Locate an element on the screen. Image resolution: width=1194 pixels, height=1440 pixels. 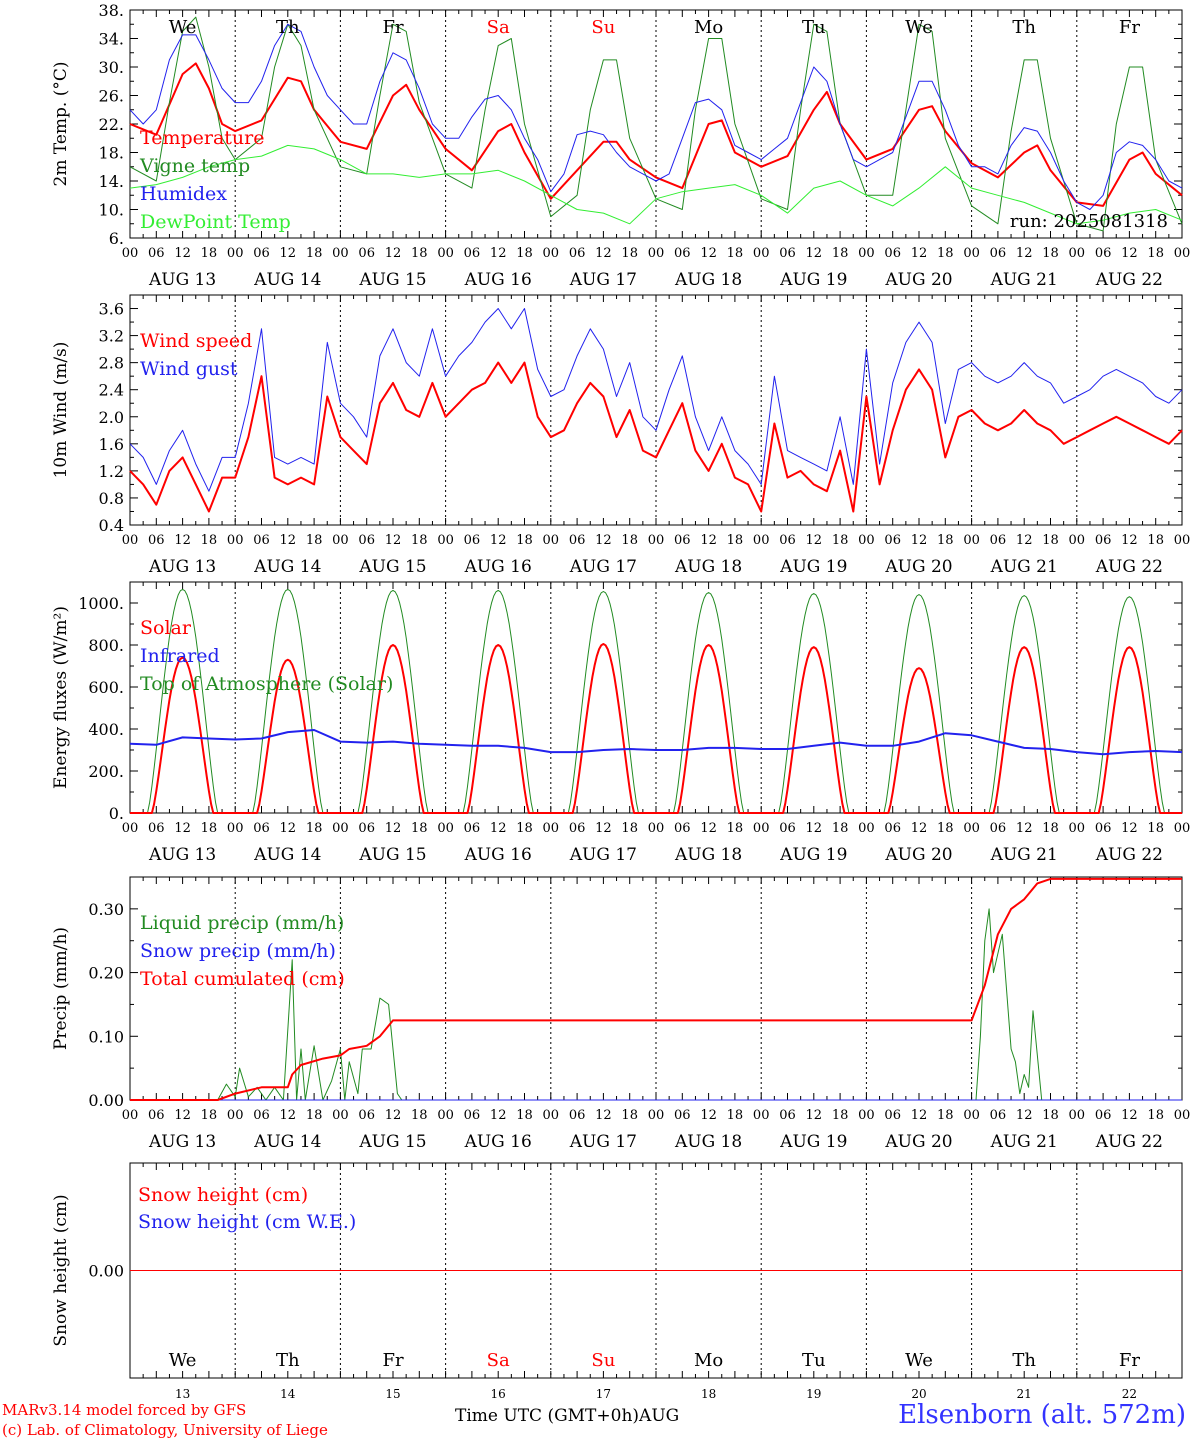
date-label: AUG 21 is located at coordinates (1024, 567).